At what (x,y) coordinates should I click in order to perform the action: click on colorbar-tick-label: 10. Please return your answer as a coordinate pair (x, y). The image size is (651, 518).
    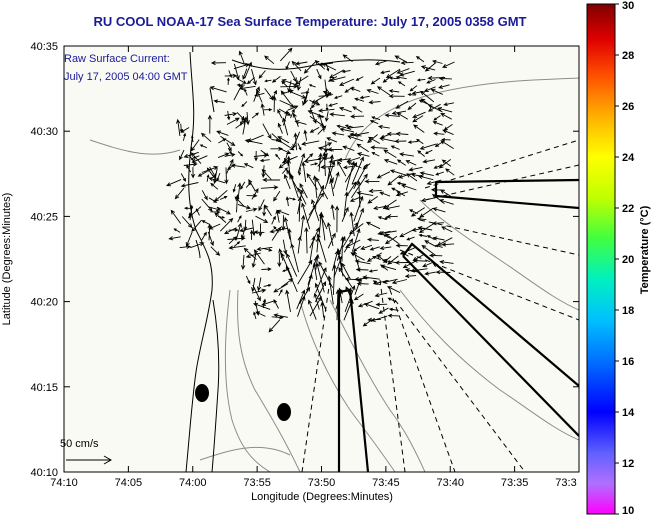
    Looking at the image, I should click on (628, 511).